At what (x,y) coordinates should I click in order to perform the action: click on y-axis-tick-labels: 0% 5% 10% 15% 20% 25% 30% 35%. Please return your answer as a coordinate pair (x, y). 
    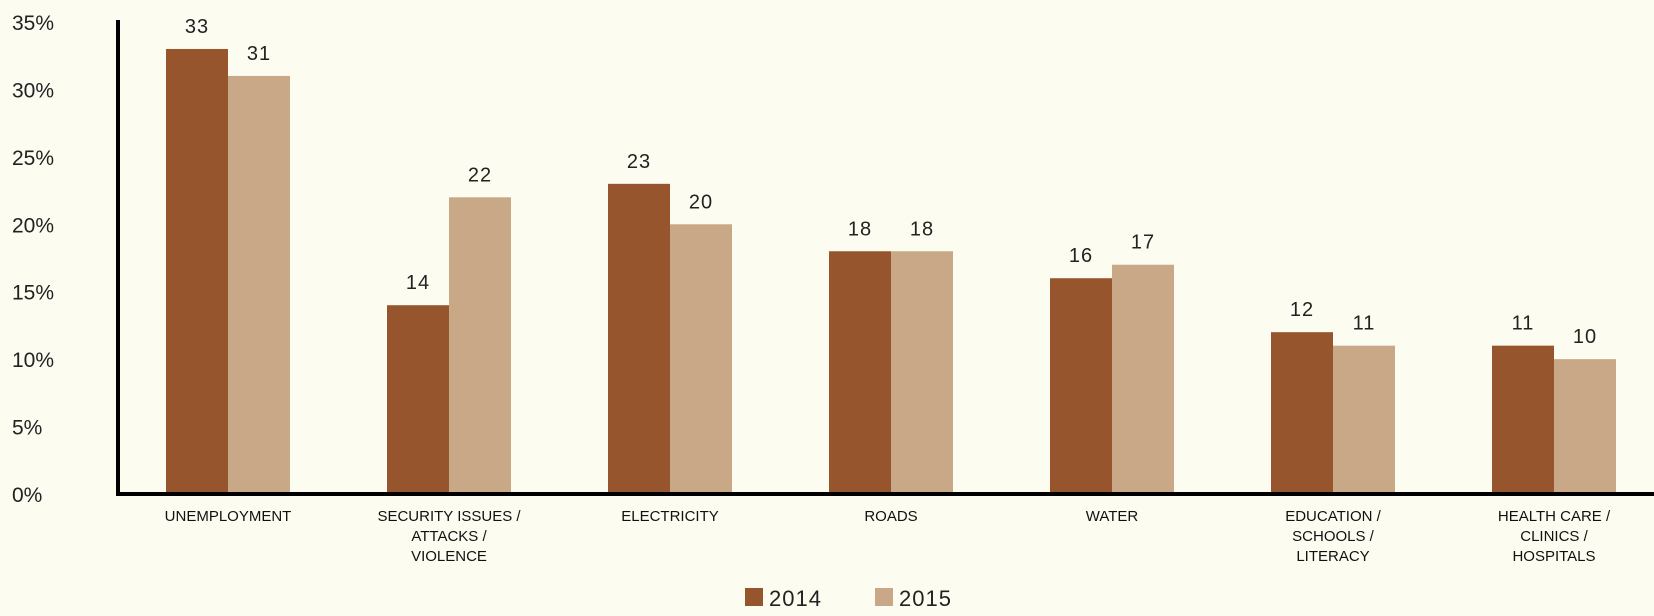
    Looking at the image, I should click on (33, 259).